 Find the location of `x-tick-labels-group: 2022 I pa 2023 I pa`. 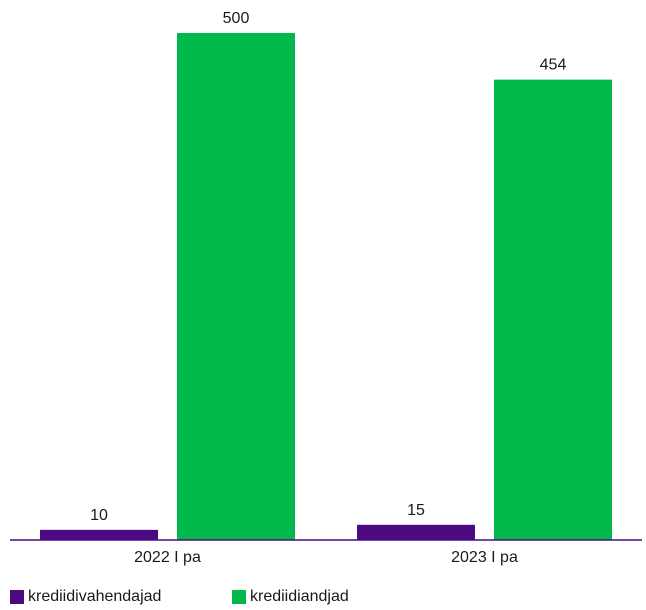

x-tick-labels-group: 2022 I pa 2023 I pa is located at coordinates (326, 557).